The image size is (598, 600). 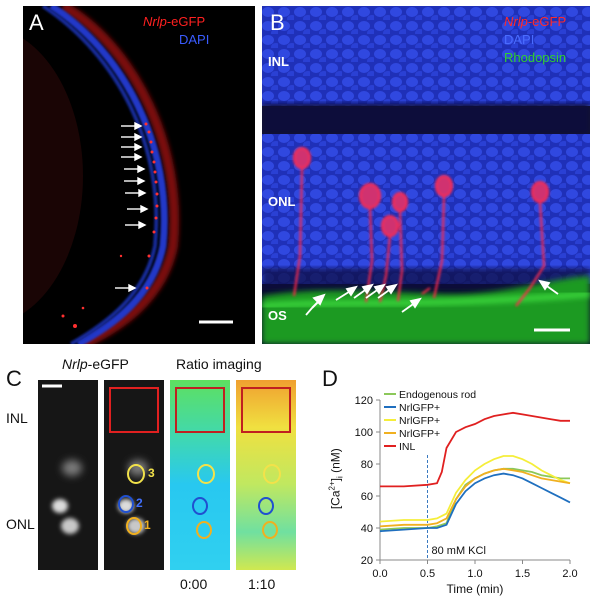 I want to click on opl-layer, so click(x=426, y=119).